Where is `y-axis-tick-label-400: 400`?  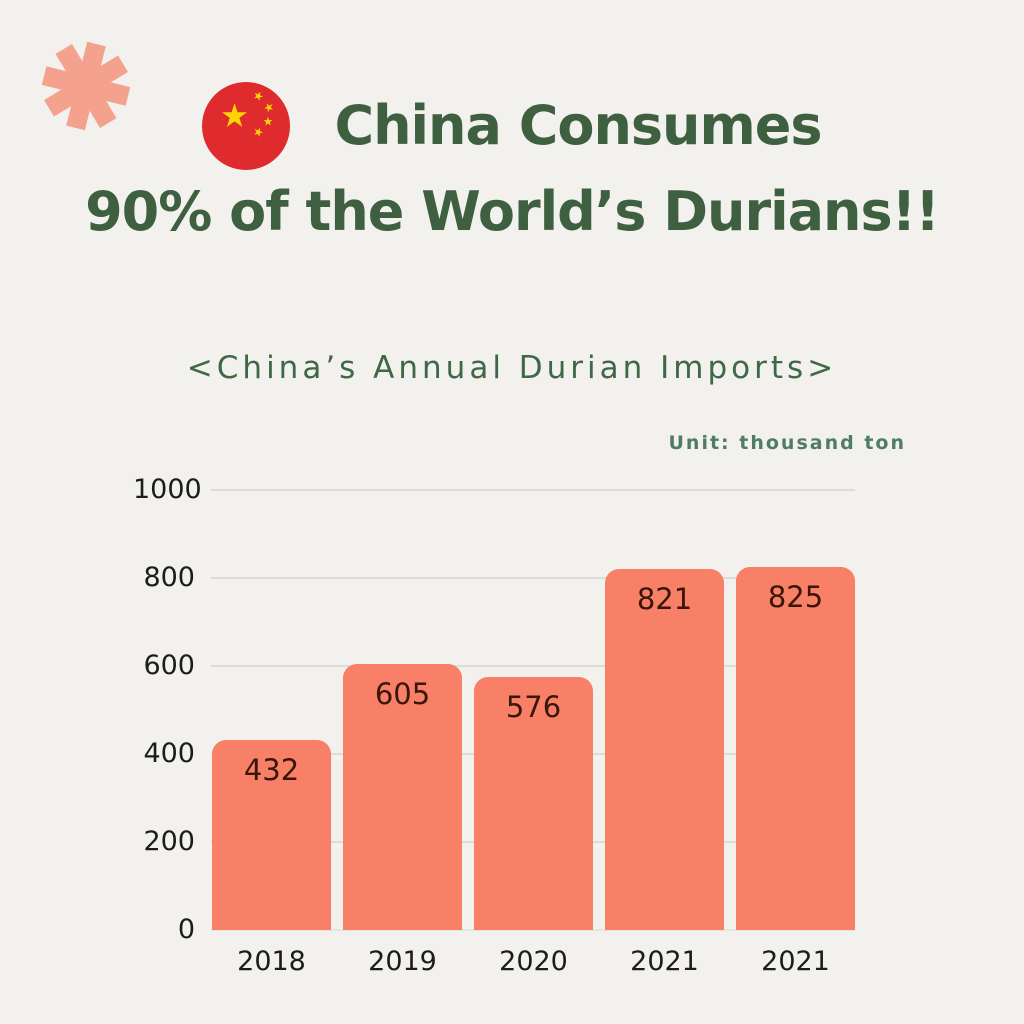 y-axis-tick-label-400: 400 is located at coordinates (169, 753).